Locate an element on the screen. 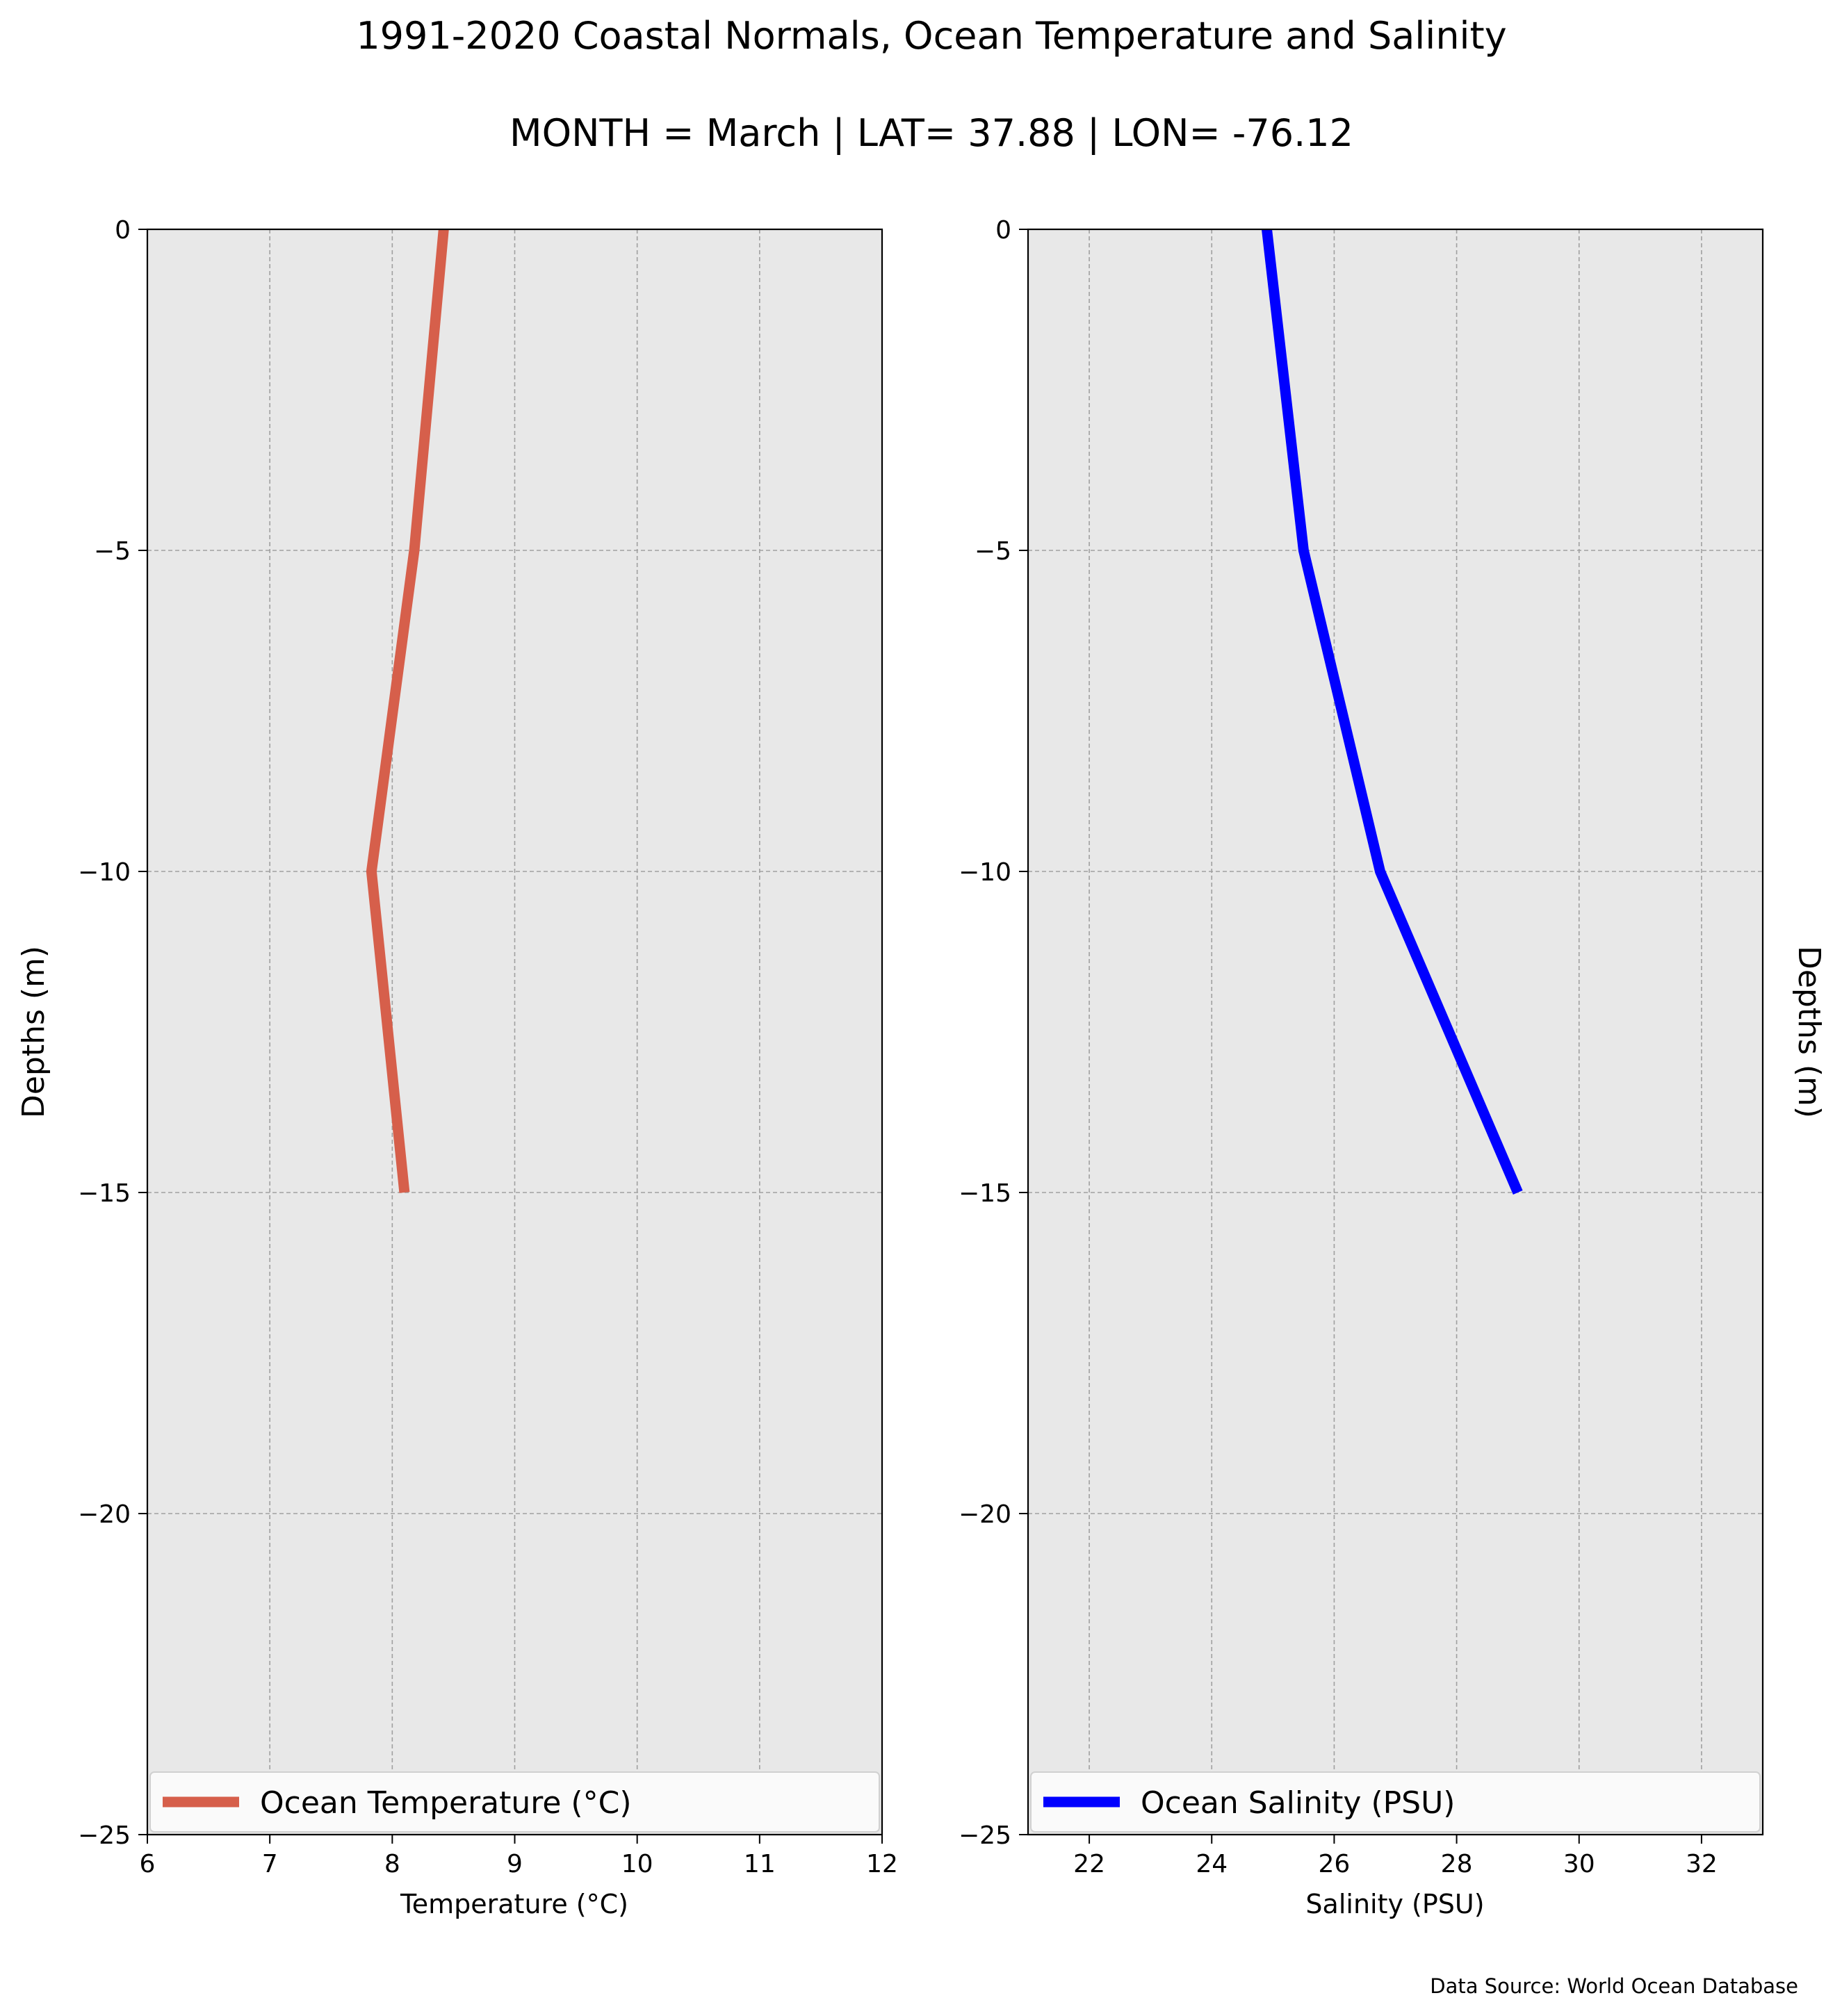 The height and width of the screenshot is (2016, 1842). x-axis: 6 7 8 9 10 11 12 is located at coordinates (519, 1857).